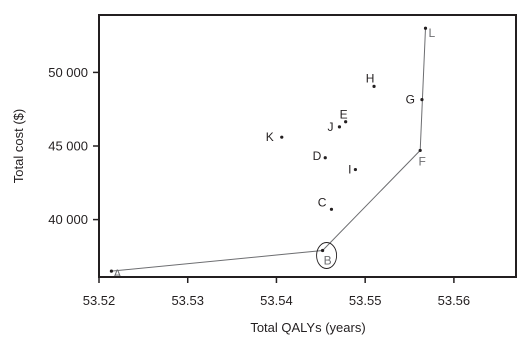  I want to click on data-point-k, so click(282, 137).